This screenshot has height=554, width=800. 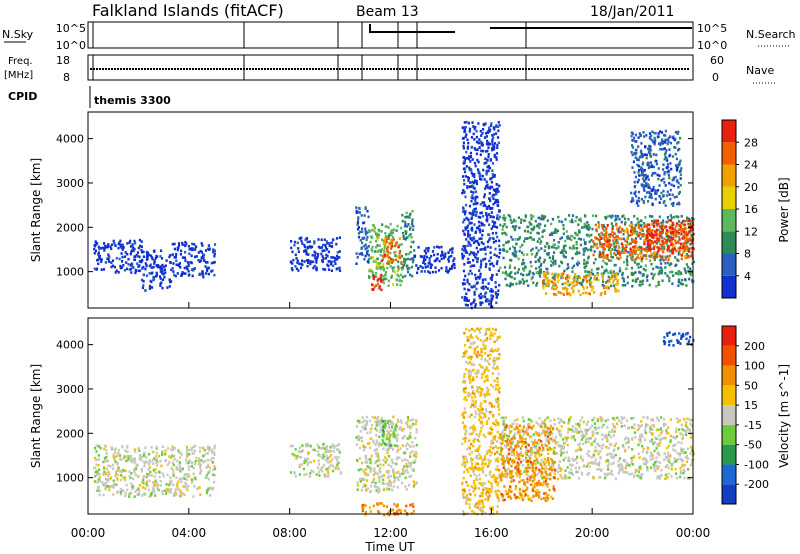 What do you see at coordinates (751, 187) in the screenshot?
I see `power-colorbar-tick-label: 20` at bounding box center [751, 187].